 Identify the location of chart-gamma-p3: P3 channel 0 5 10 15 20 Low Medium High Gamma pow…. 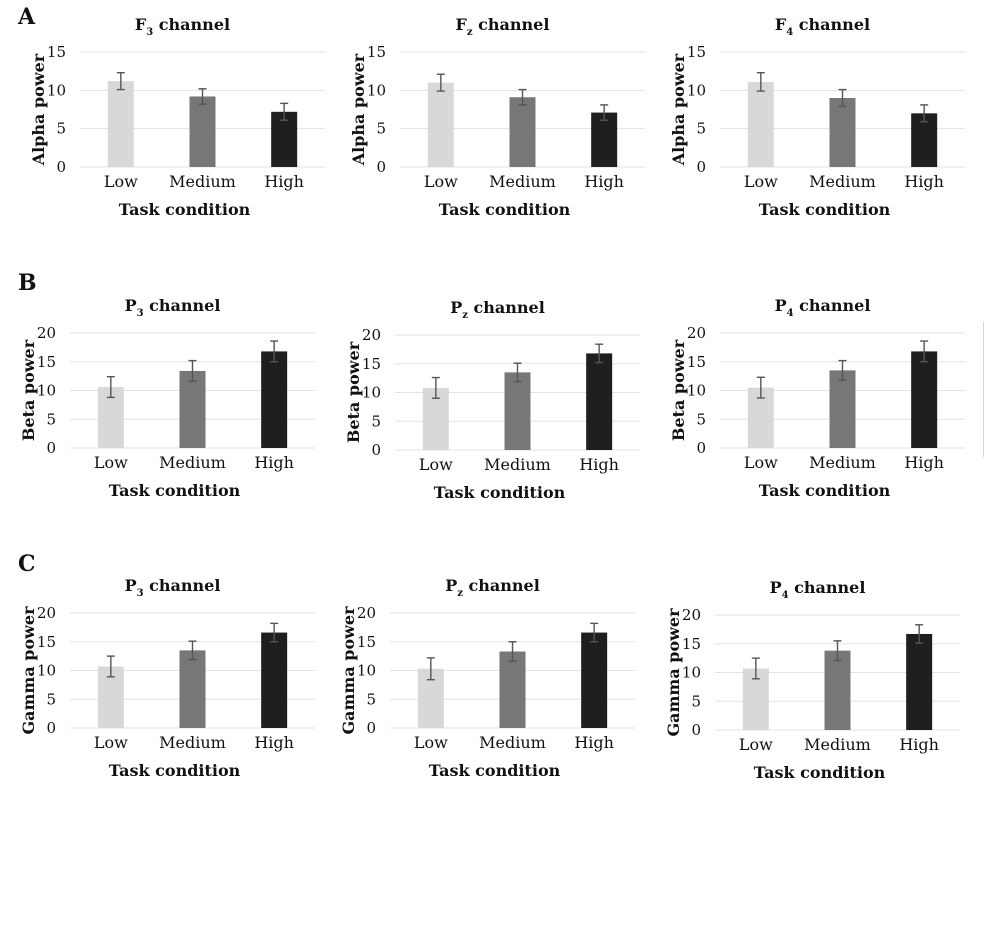
(170, 678).